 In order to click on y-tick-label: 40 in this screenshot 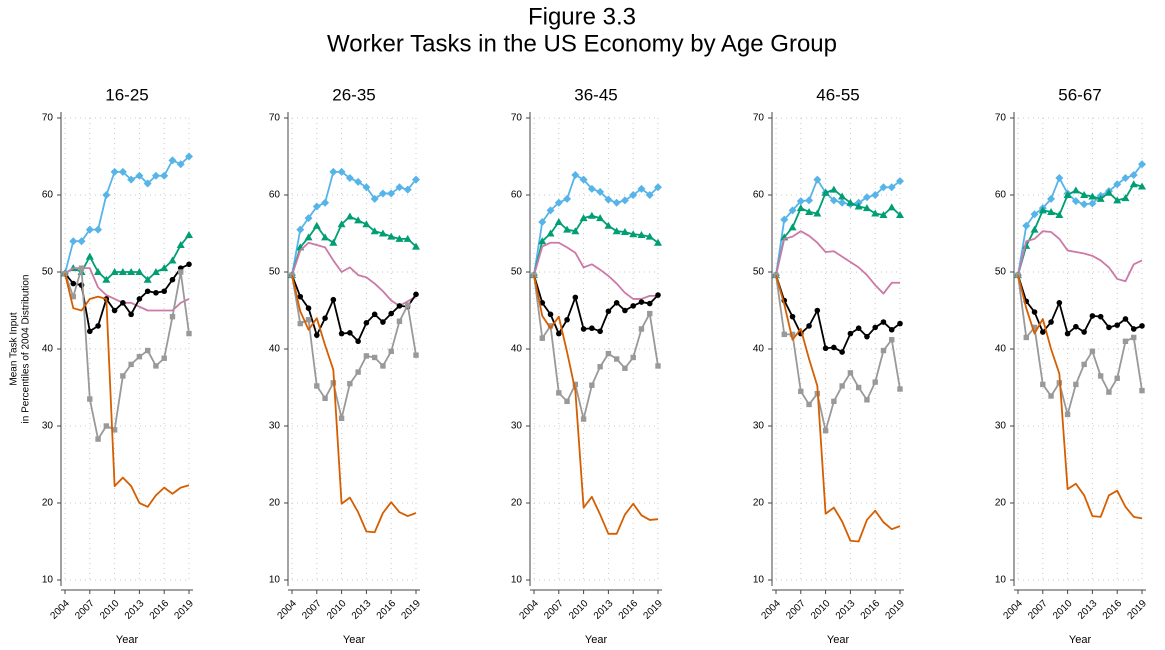, I will do `click(1001, 349)`.